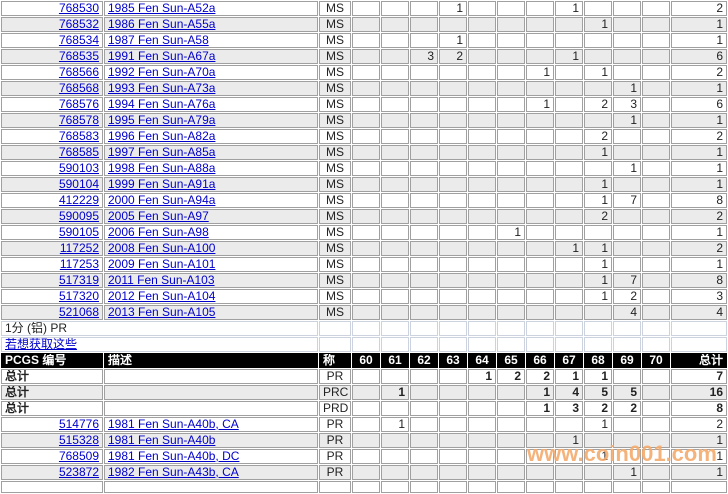 The width and height of the screenshot is (728, 494). What do you see at coordinates (162, 440) in the screenshot?
I see `coin-description-link: 1981 Fen Sun-A40b` at bounding box center [162, 440].